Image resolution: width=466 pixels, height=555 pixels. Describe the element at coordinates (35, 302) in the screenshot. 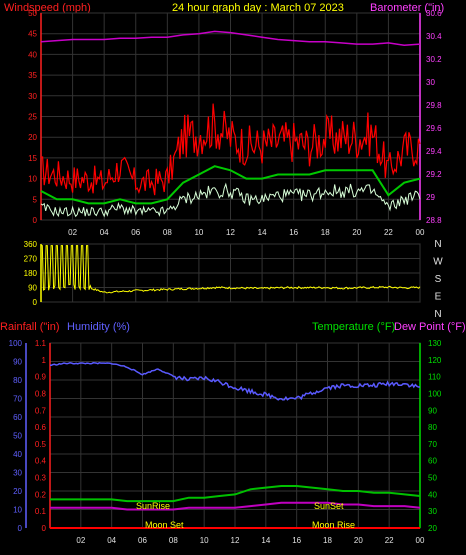

I see `winddir-y-tick-label: 0` at that location.